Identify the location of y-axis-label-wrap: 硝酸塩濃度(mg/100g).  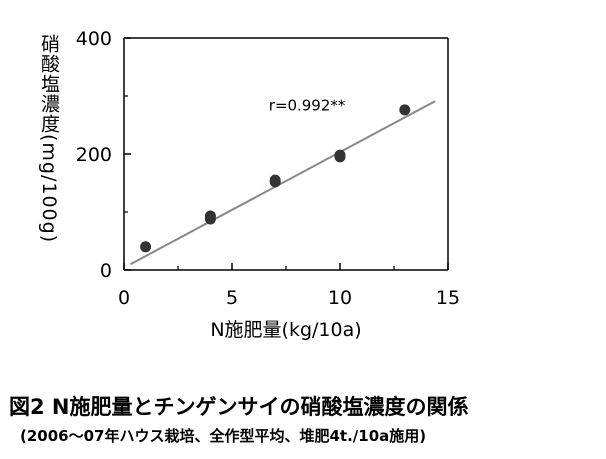
(50, 159).